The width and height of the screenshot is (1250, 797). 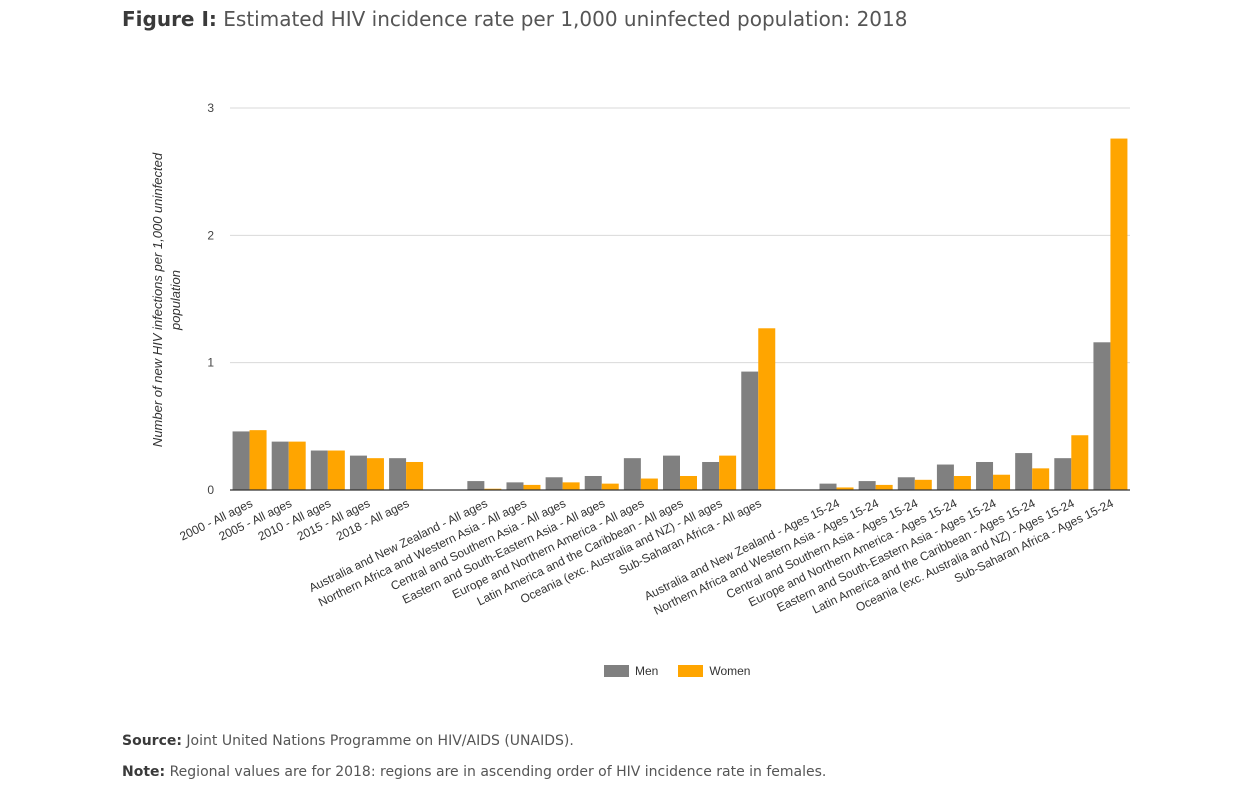 I want to click on legend-item-men: Men, so click(x=631, y=671).